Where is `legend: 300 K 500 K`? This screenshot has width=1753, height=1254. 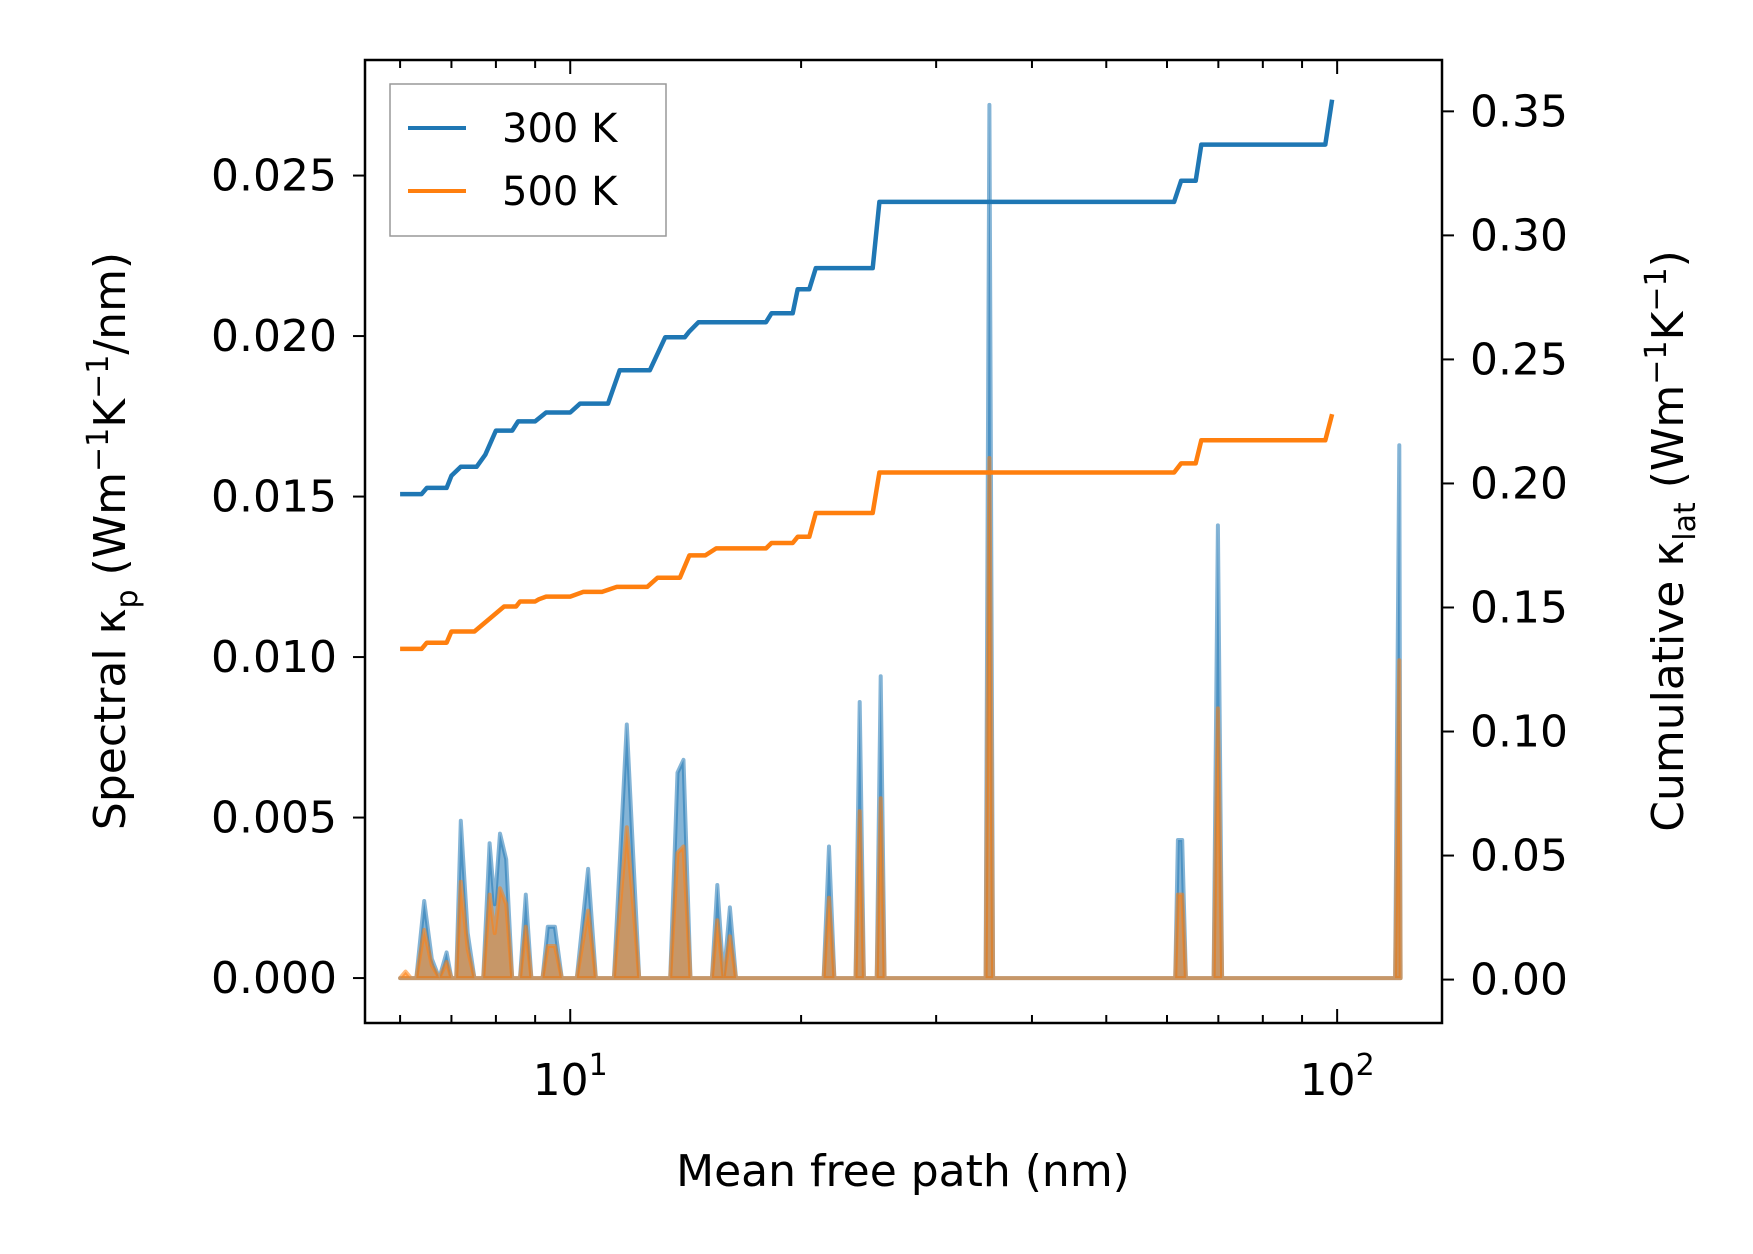
legend: 300 K 500 K is located at coordinates (528, 160).